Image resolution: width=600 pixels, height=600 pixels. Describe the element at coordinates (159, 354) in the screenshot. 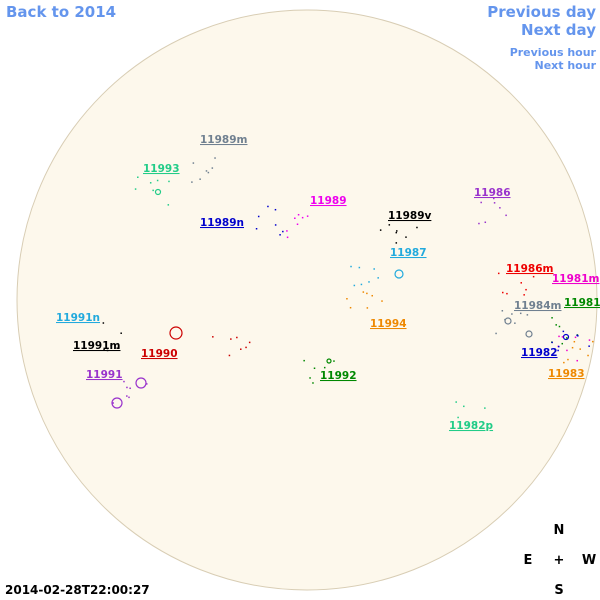

I see `region-label: 11990` at that location.